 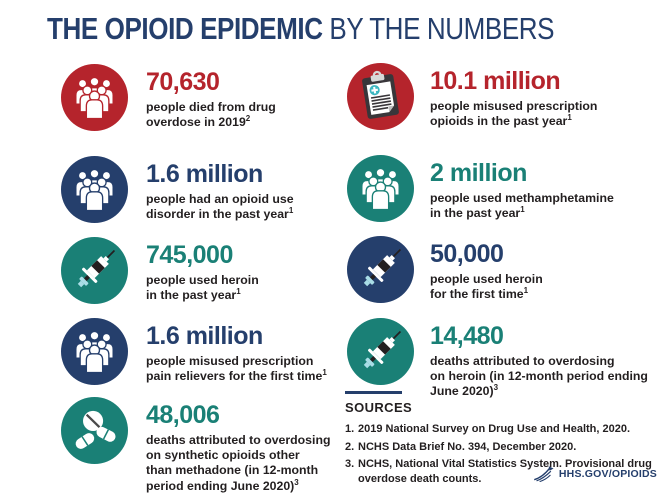 What do you see at coordinates (183, 82) in the screenshot?
I see `stat-number: 70,630` at bounding box center [183, 82].